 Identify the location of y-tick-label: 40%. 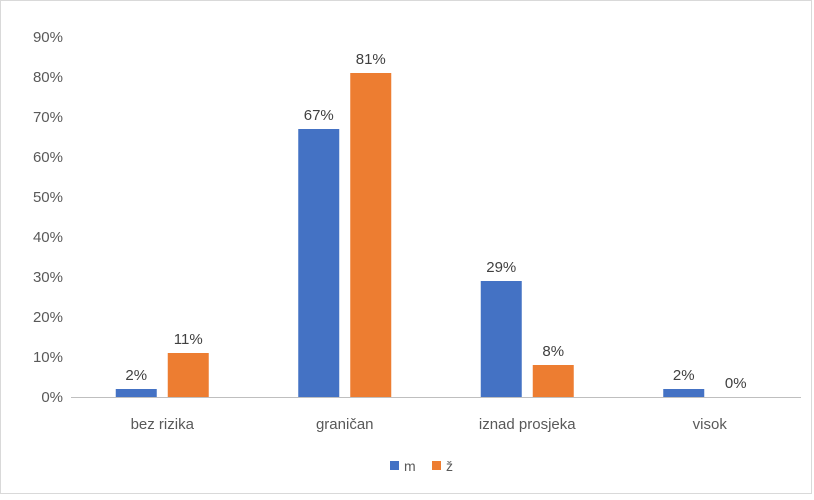
(48, 237).